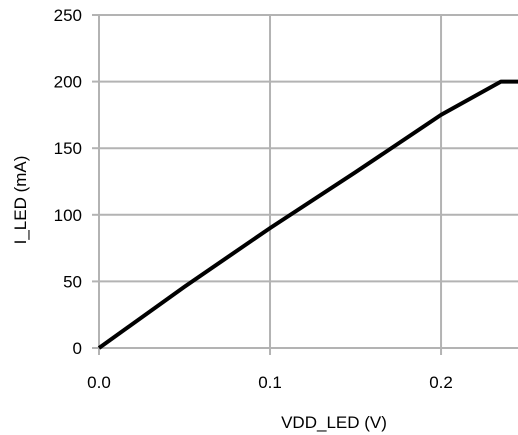 The image size is (518, 435). What do you see at coordinates (68, 148) in the screenshot?
I see `y-tick-label: 150` at bounding box center [68, 148].